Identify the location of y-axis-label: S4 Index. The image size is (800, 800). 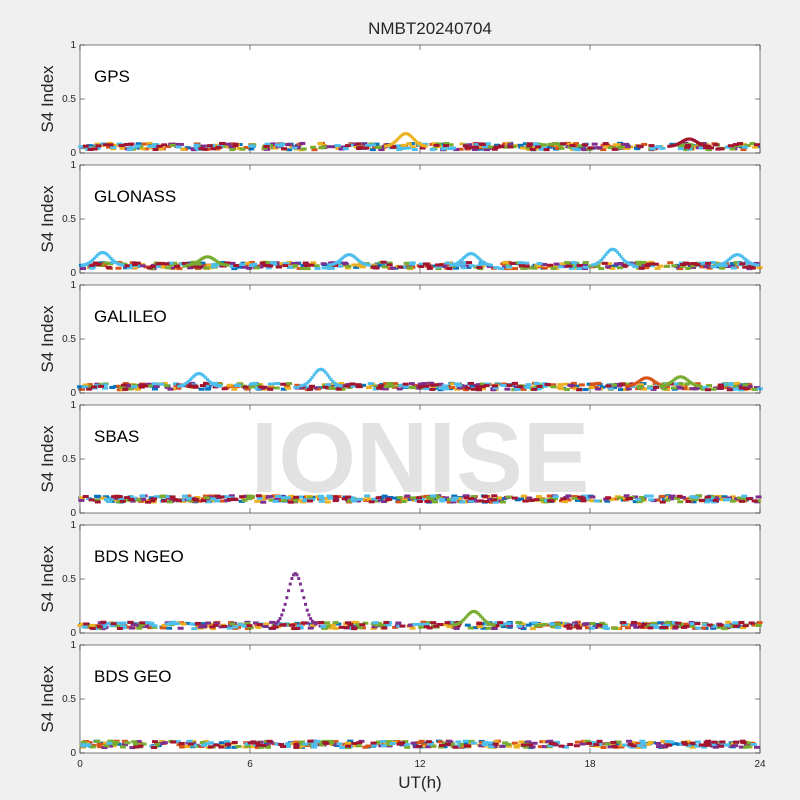
(47, 699).